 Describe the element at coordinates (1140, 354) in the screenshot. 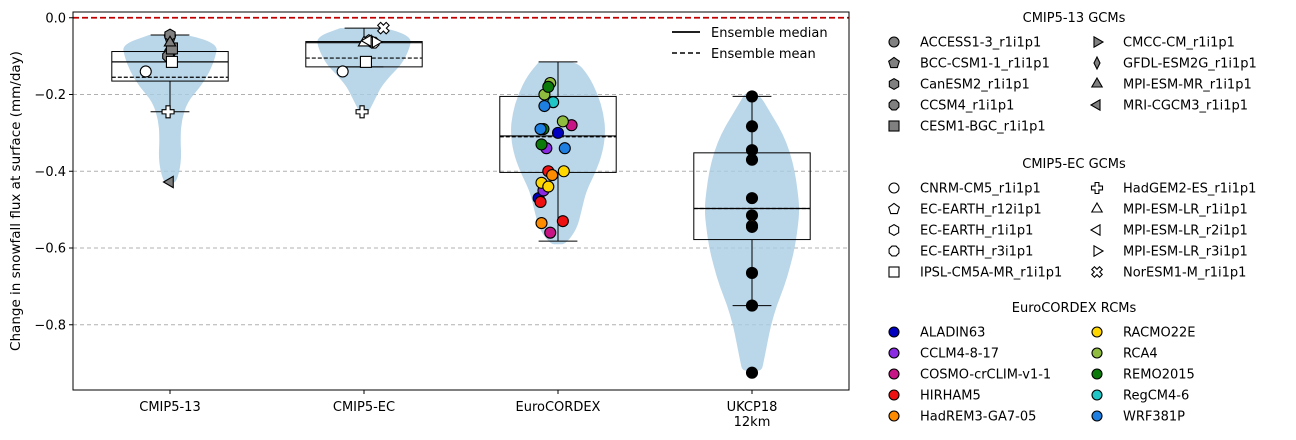

I see `legend-label: RCA4` at that location.